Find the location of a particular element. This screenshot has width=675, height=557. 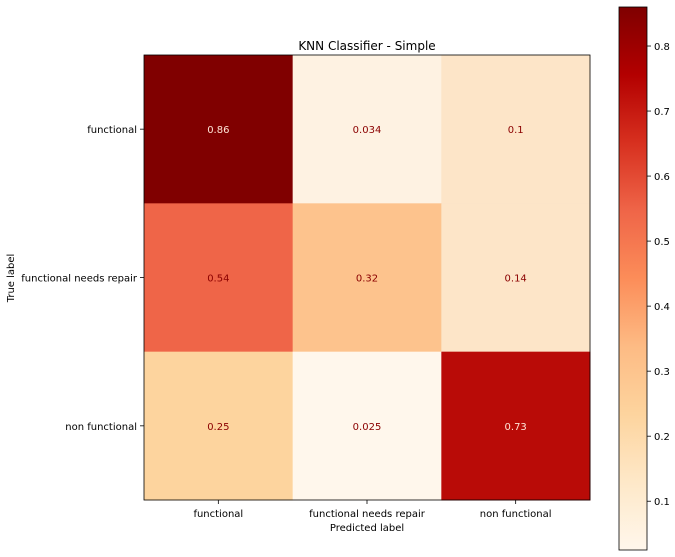

cell-value-label: 0.1 is located at coordinates (516, 130).